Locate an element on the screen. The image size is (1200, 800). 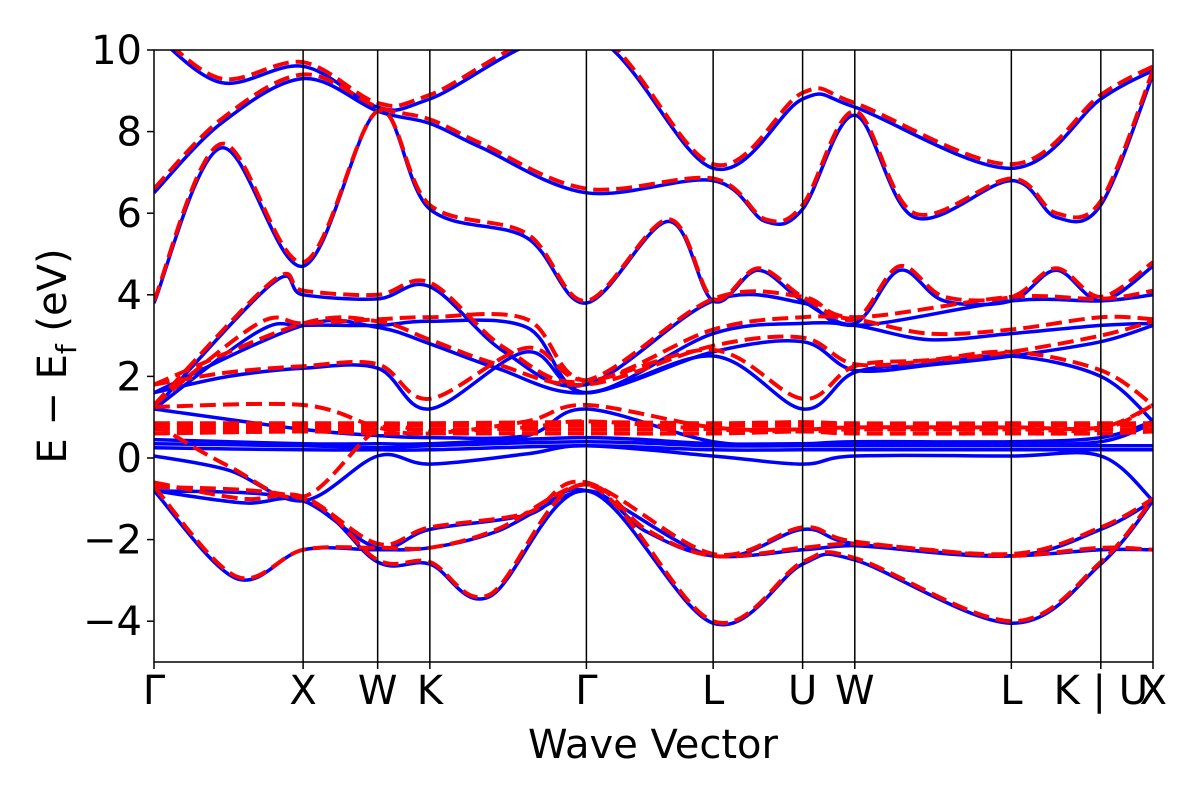
y-tick-label: 0 is located at coordinates (129, 459).